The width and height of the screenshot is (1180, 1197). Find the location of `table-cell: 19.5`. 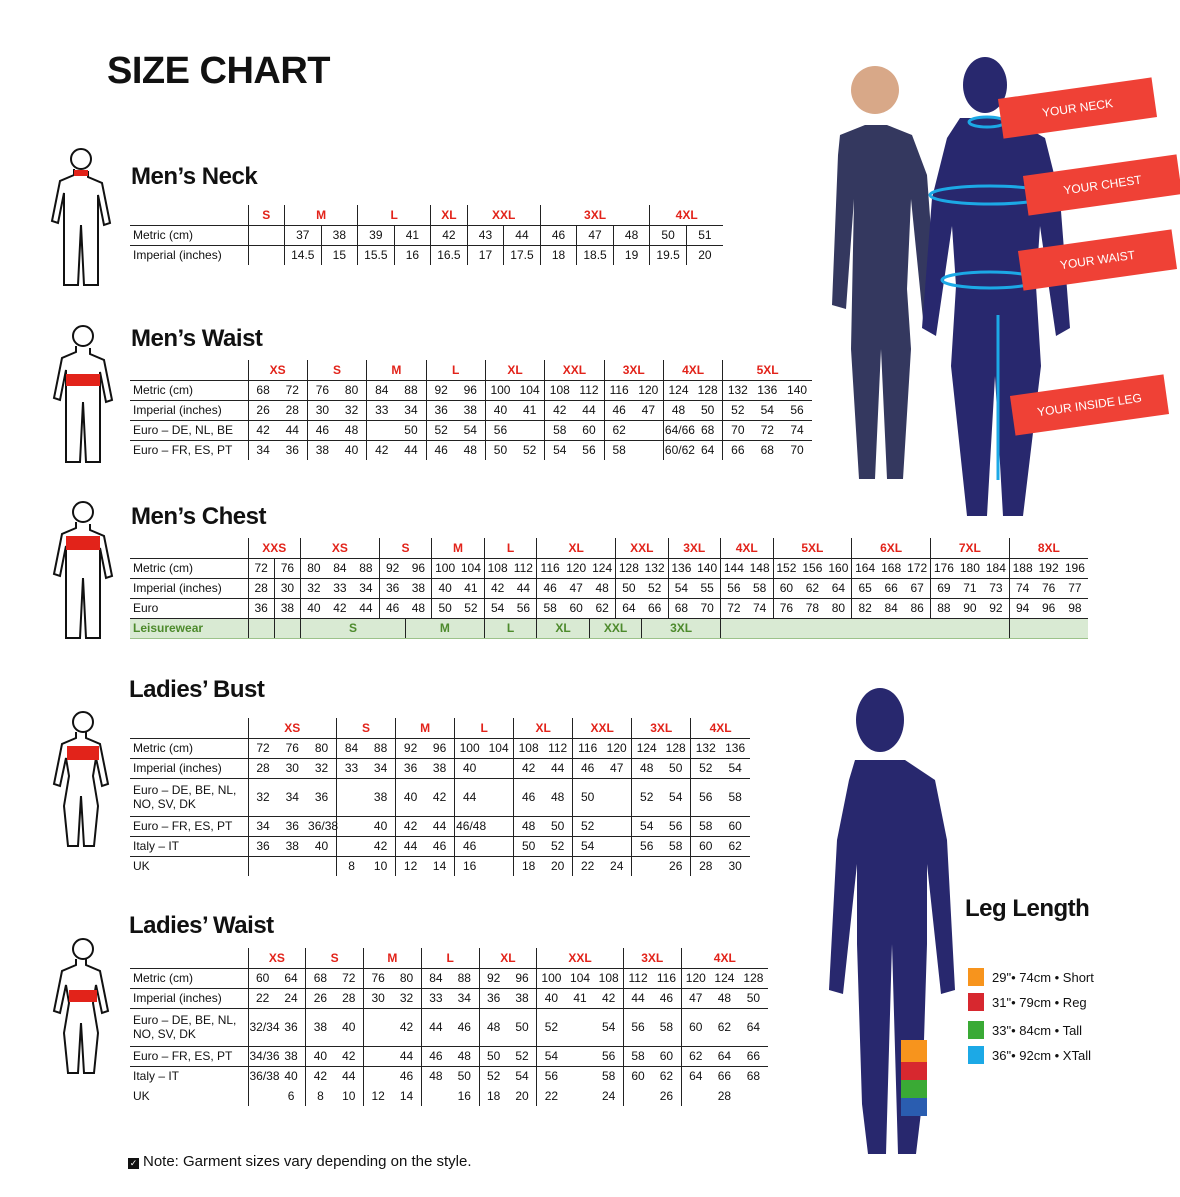

table-cell: 19.5 is located at coordinates (668, 255).